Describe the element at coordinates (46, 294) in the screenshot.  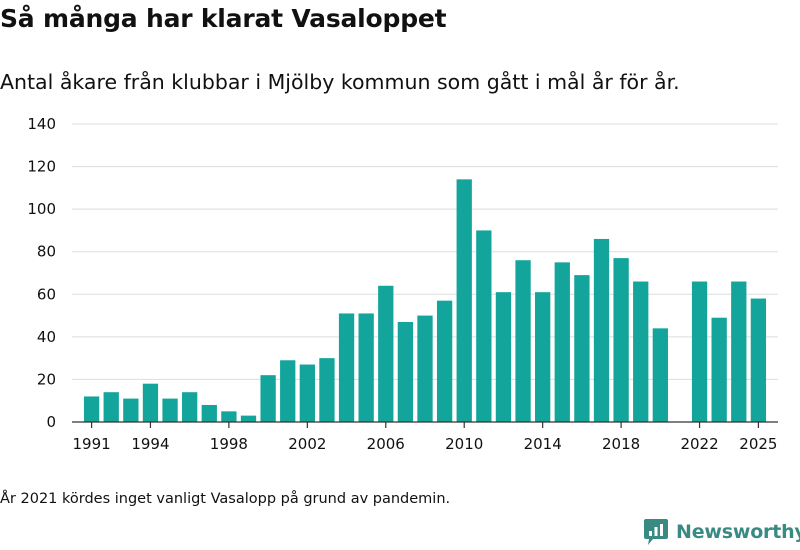
I see `y-tick-label: 60` at that location.